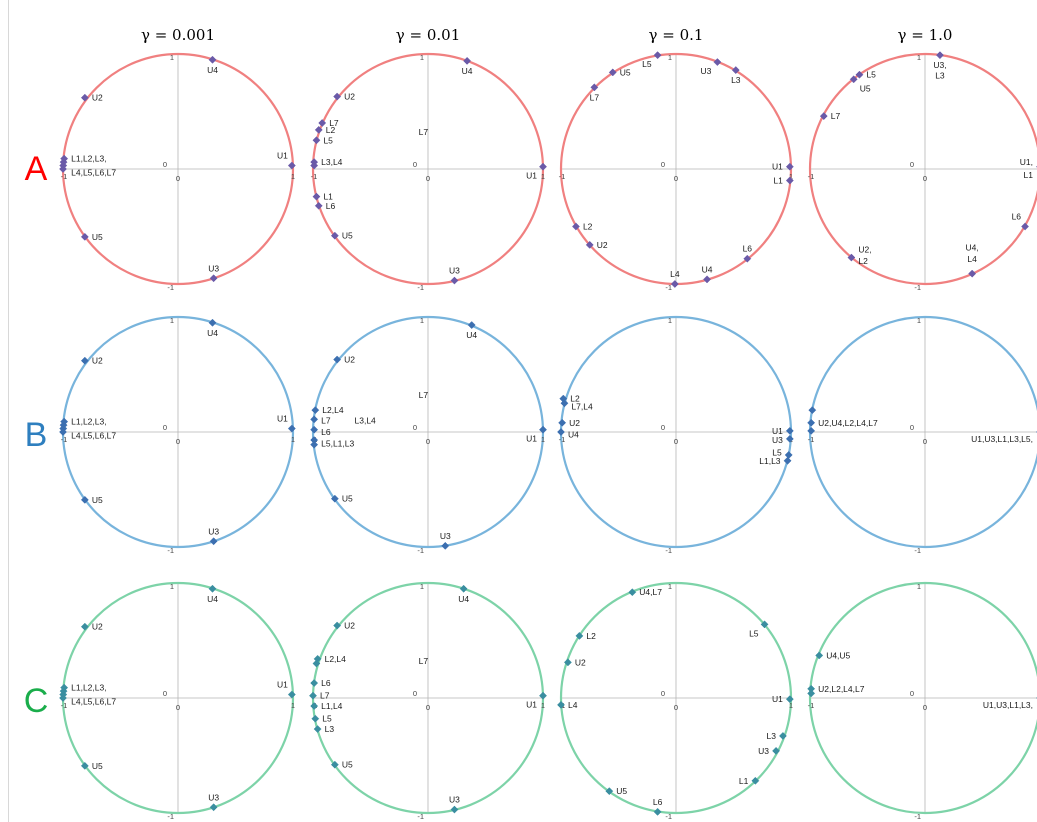  I want to click on point-label: L2,L4, so click(336, 659).